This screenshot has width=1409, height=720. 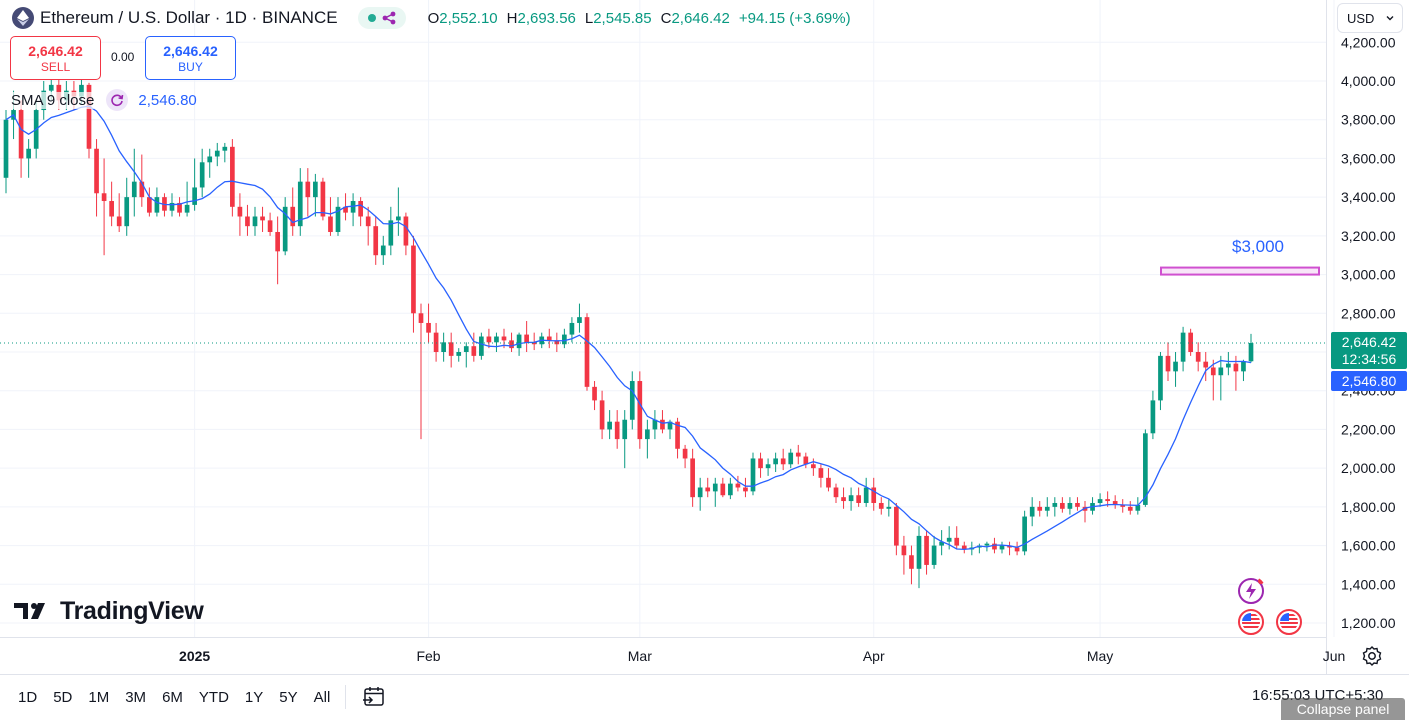 I want to click on ohlc-item: +94.15 (+3.69%), so click(x=795, y=18).